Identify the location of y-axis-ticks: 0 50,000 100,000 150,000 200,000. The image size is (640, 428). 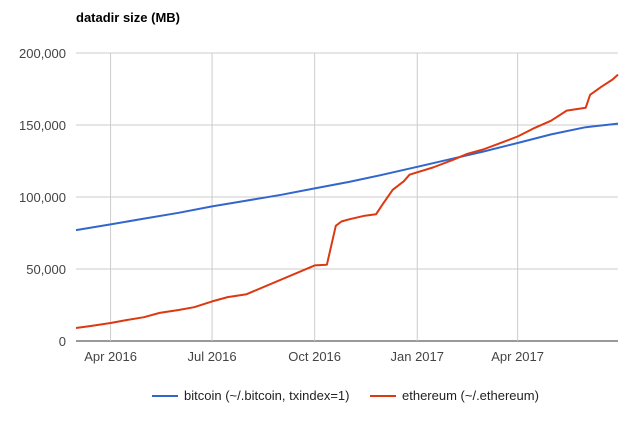
(42, 197).